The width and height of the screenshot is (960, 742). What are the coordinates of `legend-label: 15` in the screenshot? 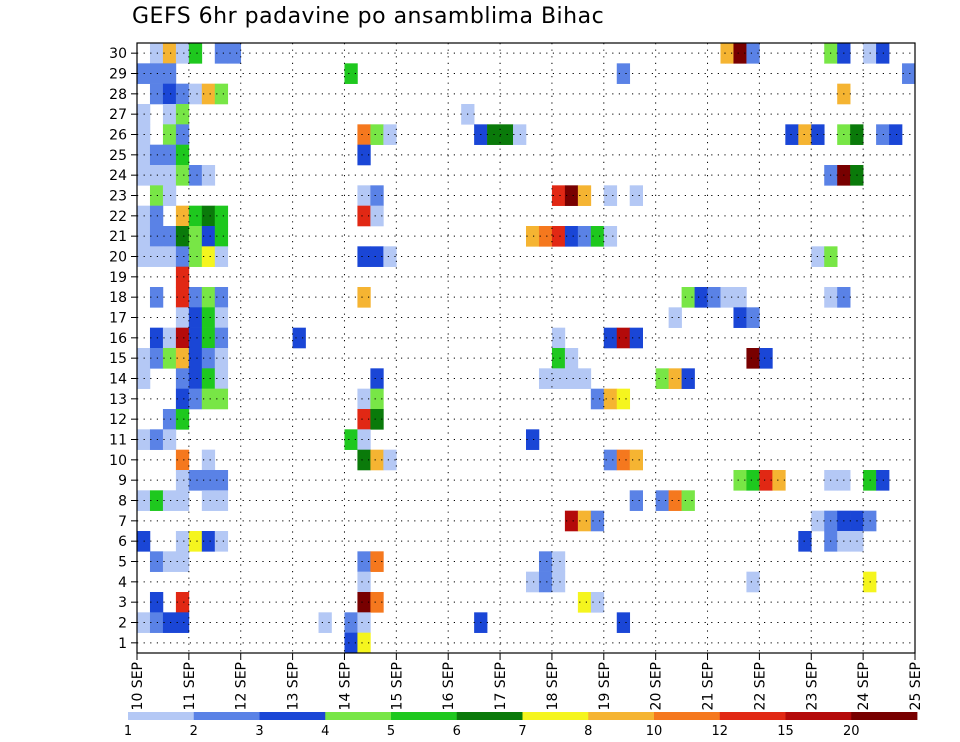 It's located at (785, 731).